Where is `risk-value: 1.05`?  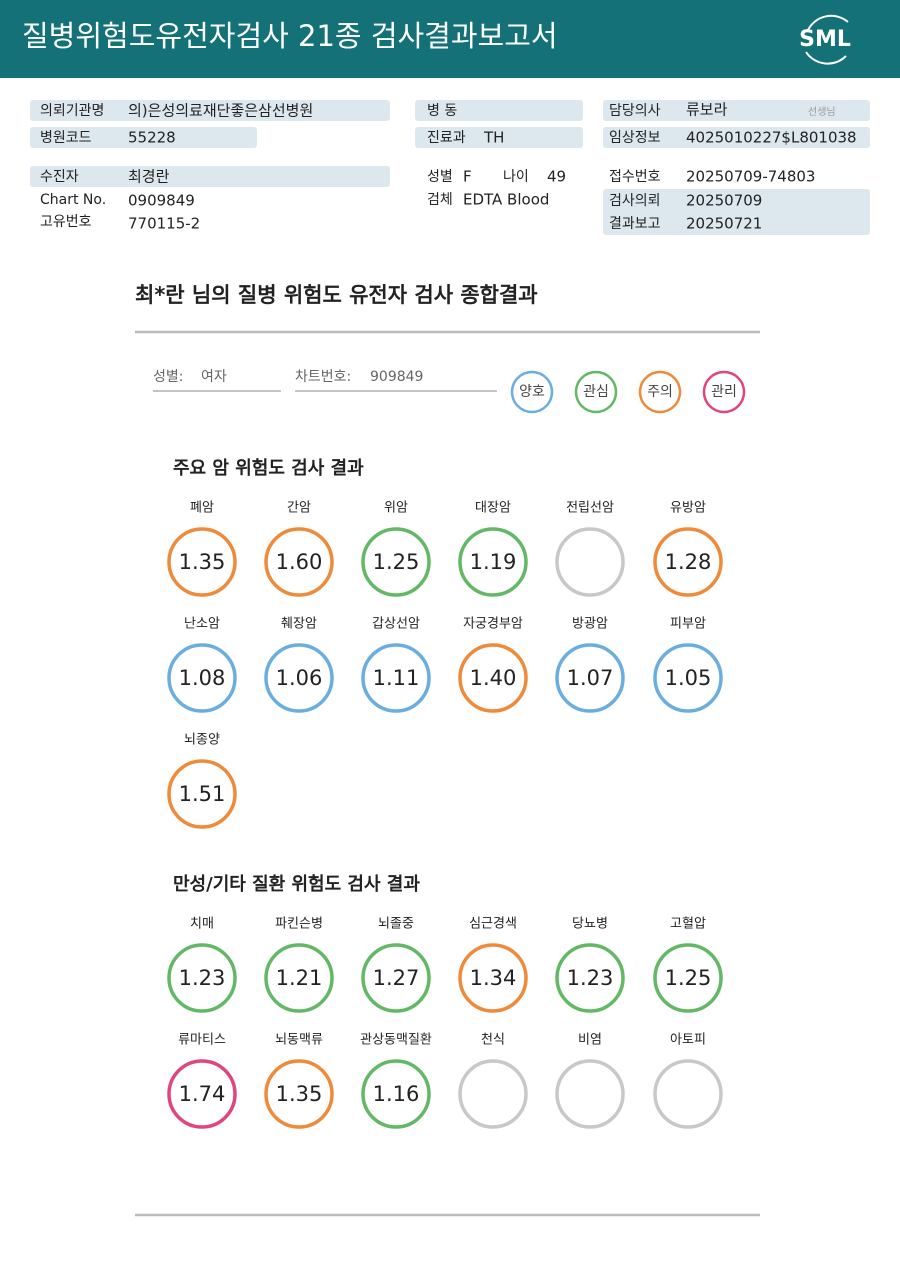
risk-value: 1.05 is located at coordinates (688, 678).